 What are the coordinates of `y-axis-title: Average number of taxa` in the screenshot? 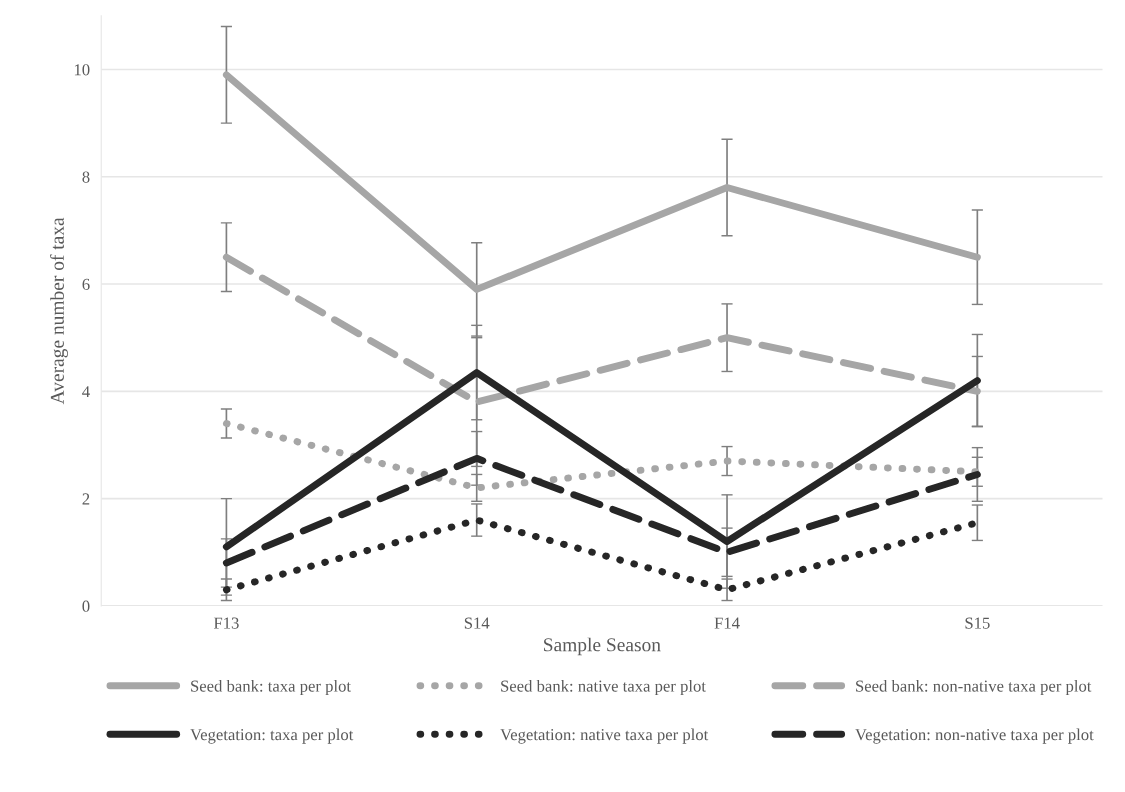 It's located at (59, 311).